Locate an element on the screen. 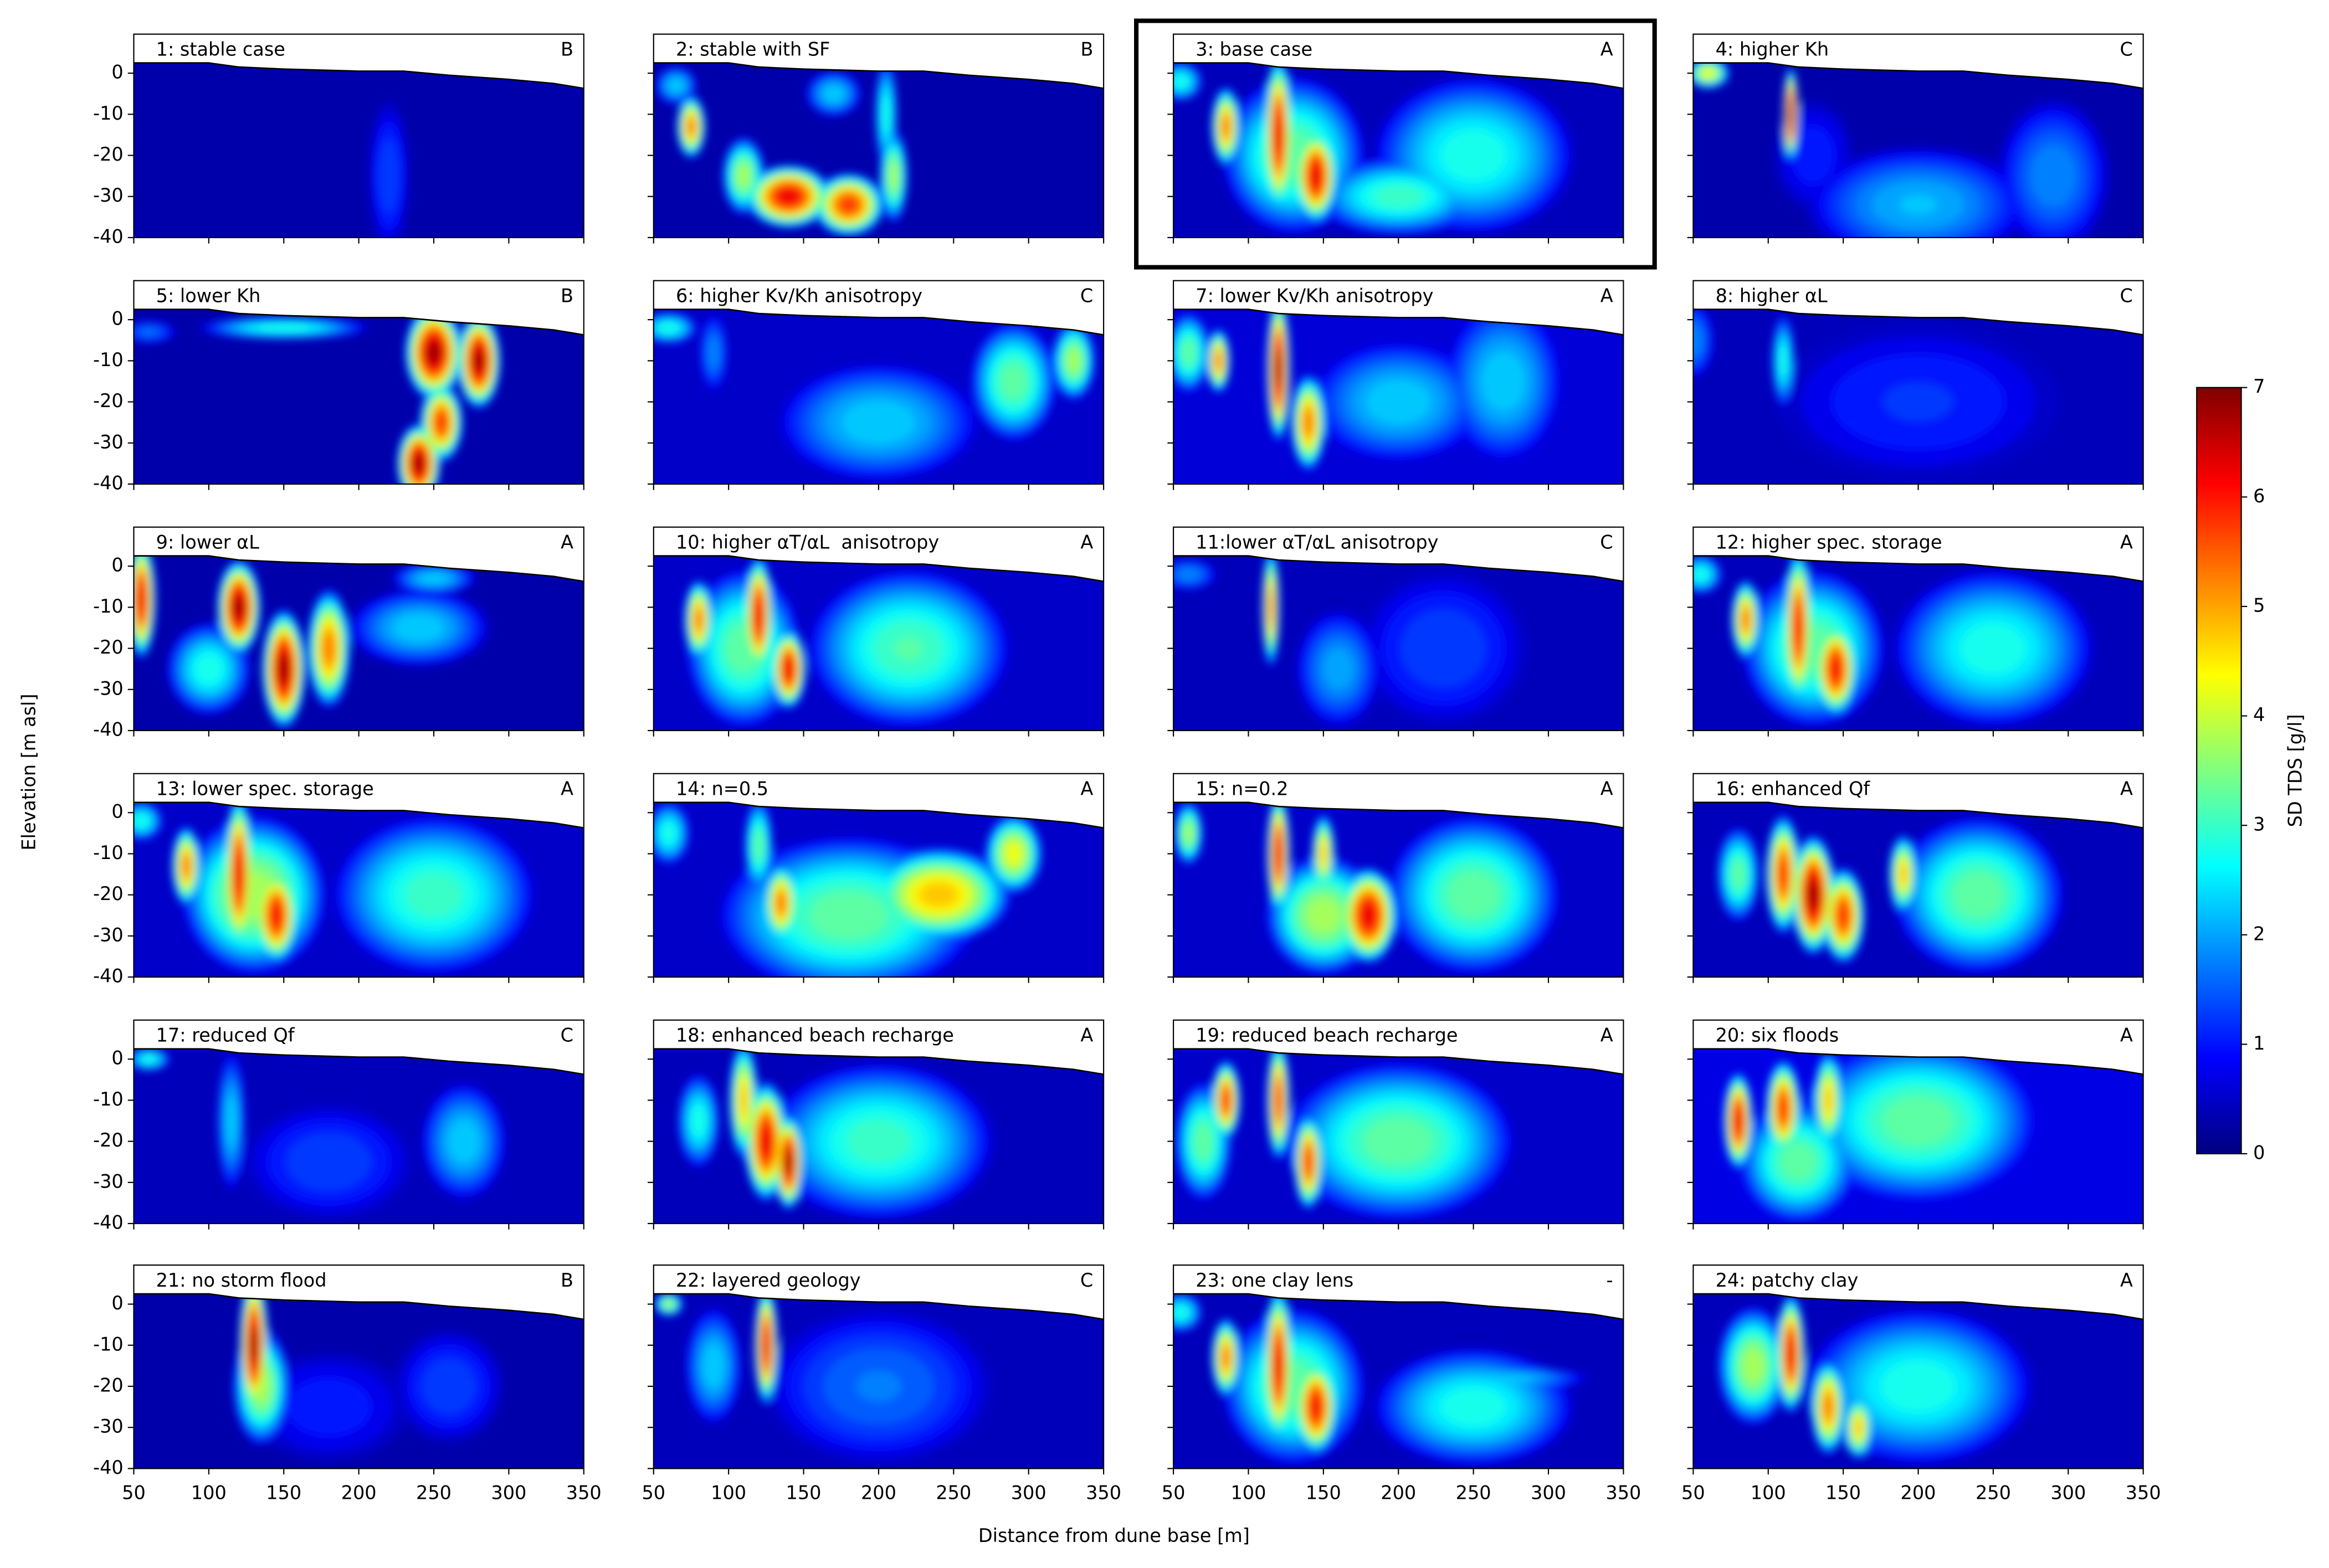  panel-title: 21: no storm flood is located at coordinates (241, 1280).